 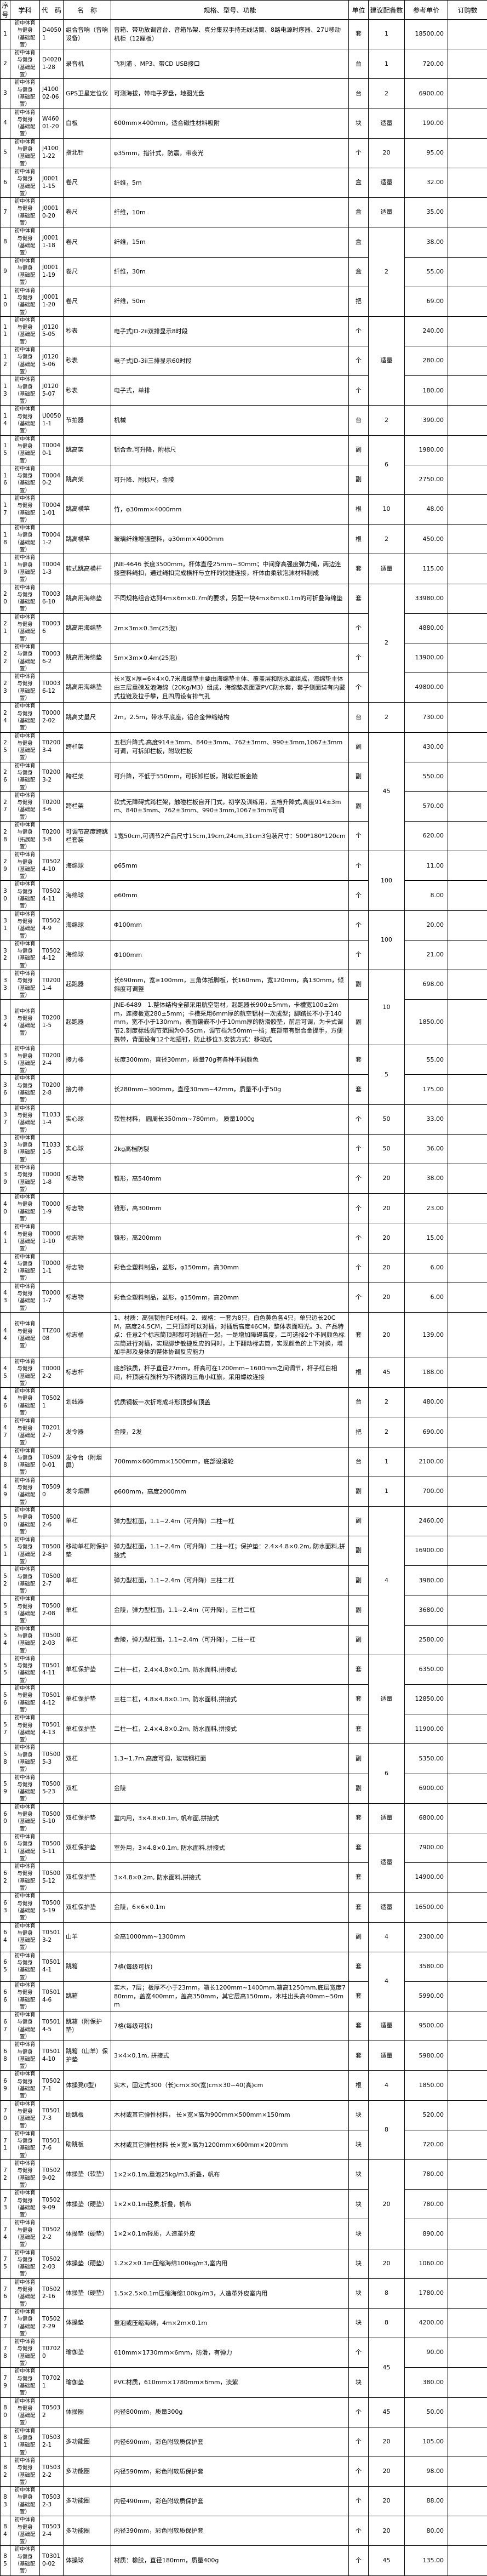 What do you see at coordinates (87, 2115) in the screenshot?
I see `item-name-cell: 助跳板` at bounding box center [87, 2115].